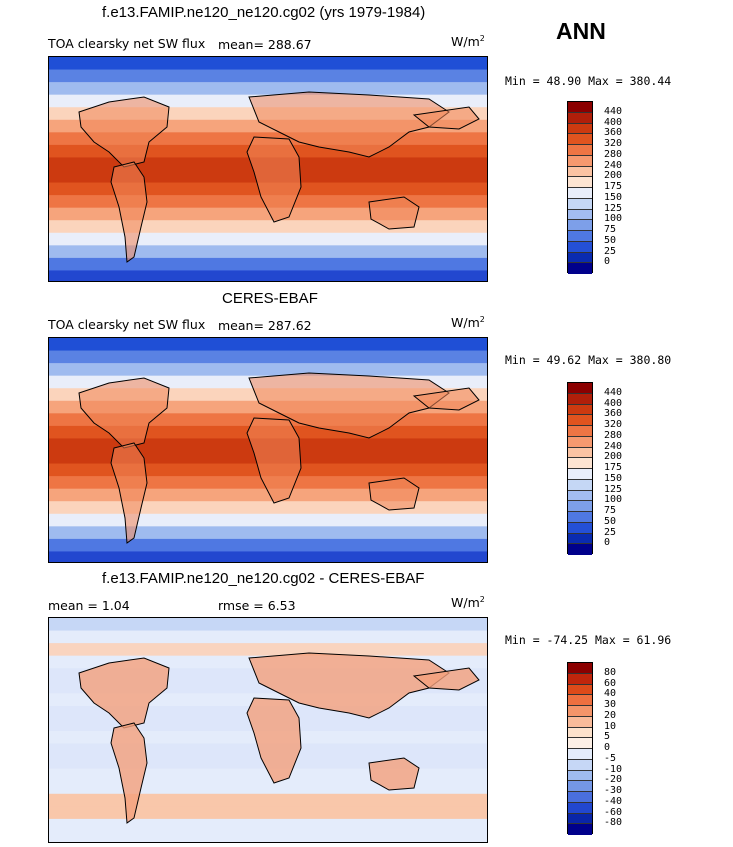 This screenshot has width=733, height=847. What do you see at coordinates (613, 500) in the screenshot?
I see `colorbar-label: 100` at bounding box center [613, 500].